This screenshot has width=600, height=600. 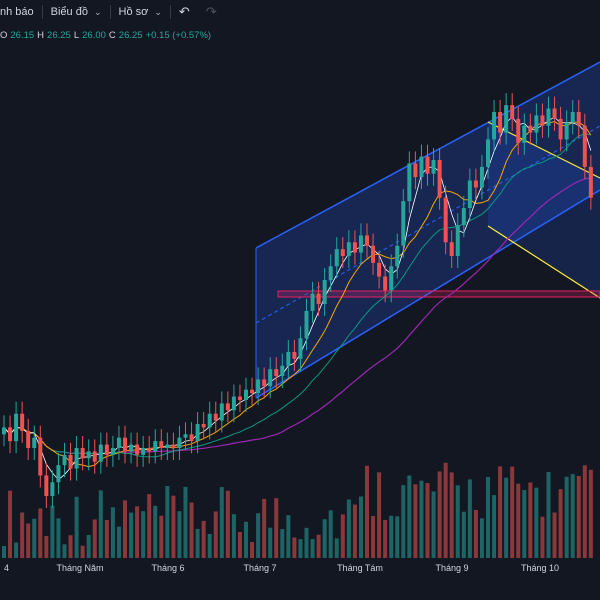 What do you see at coordinates (167, 568) in the screenshot?
I see `x-axis-label: Tháng 6` at bounding box center [167, 568].